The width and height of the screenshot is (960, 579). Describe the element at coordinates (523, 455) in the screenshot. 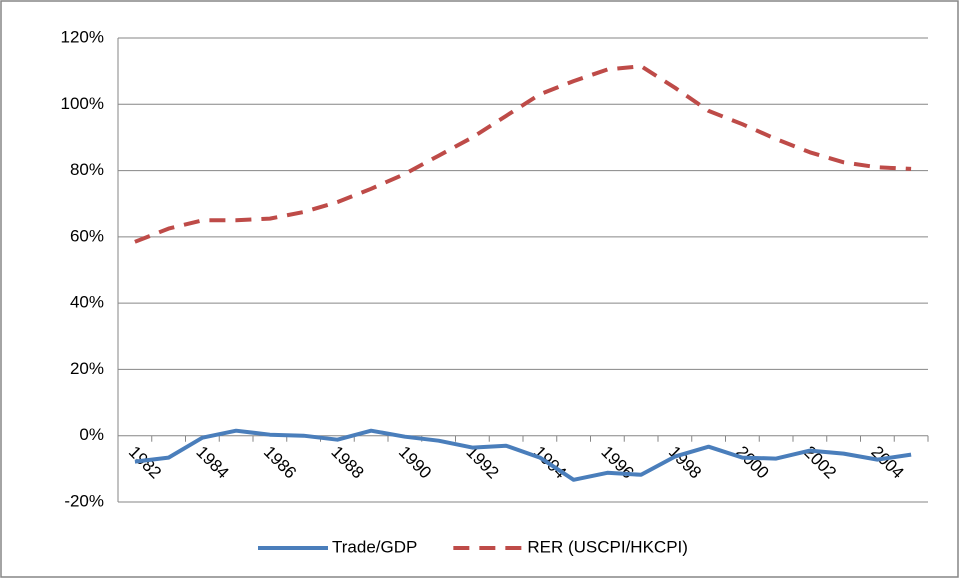

I see `series-line` at that location.